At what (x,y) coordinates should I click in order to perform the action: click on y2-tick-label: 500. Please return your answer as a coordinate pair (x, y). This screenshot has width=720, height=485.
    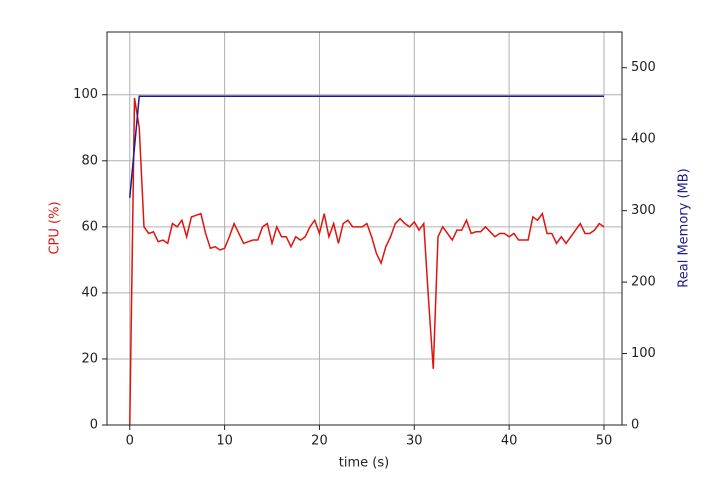
    Looking at the image, I should click on (643, 67).